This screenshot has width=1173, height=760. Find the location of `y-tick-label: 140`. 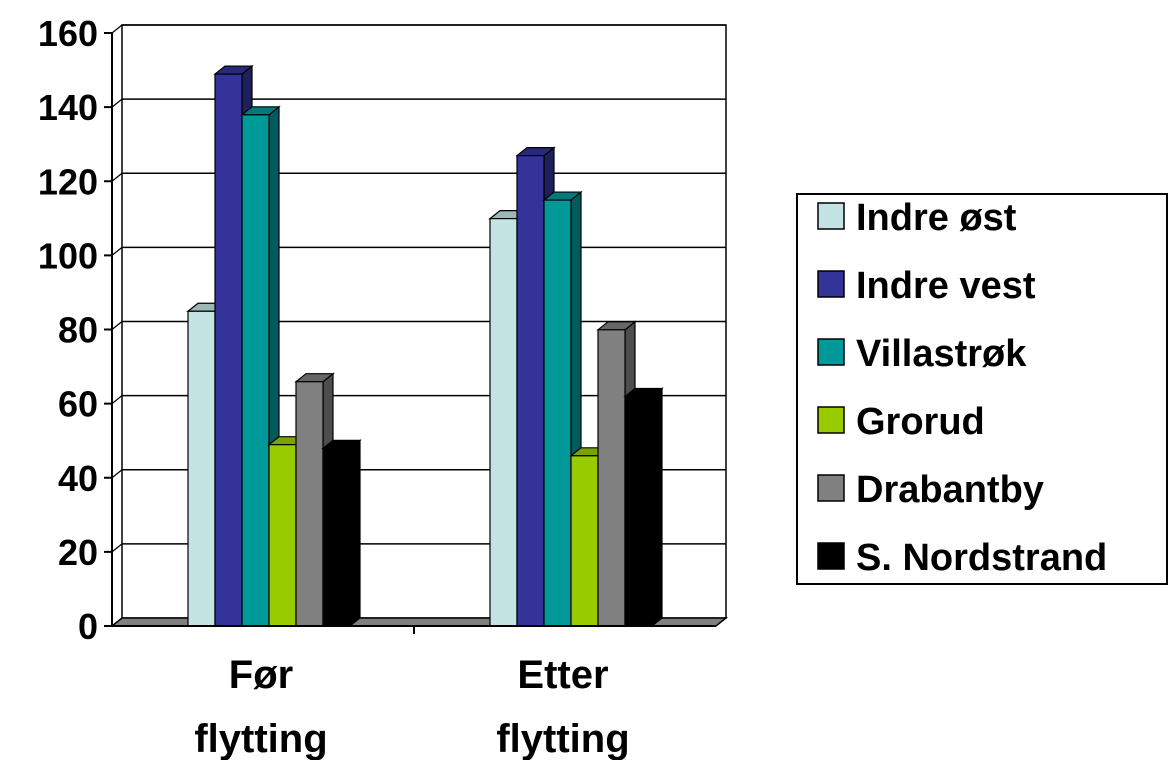

y-tick-label: 140 is located at coordinates (68, 107).